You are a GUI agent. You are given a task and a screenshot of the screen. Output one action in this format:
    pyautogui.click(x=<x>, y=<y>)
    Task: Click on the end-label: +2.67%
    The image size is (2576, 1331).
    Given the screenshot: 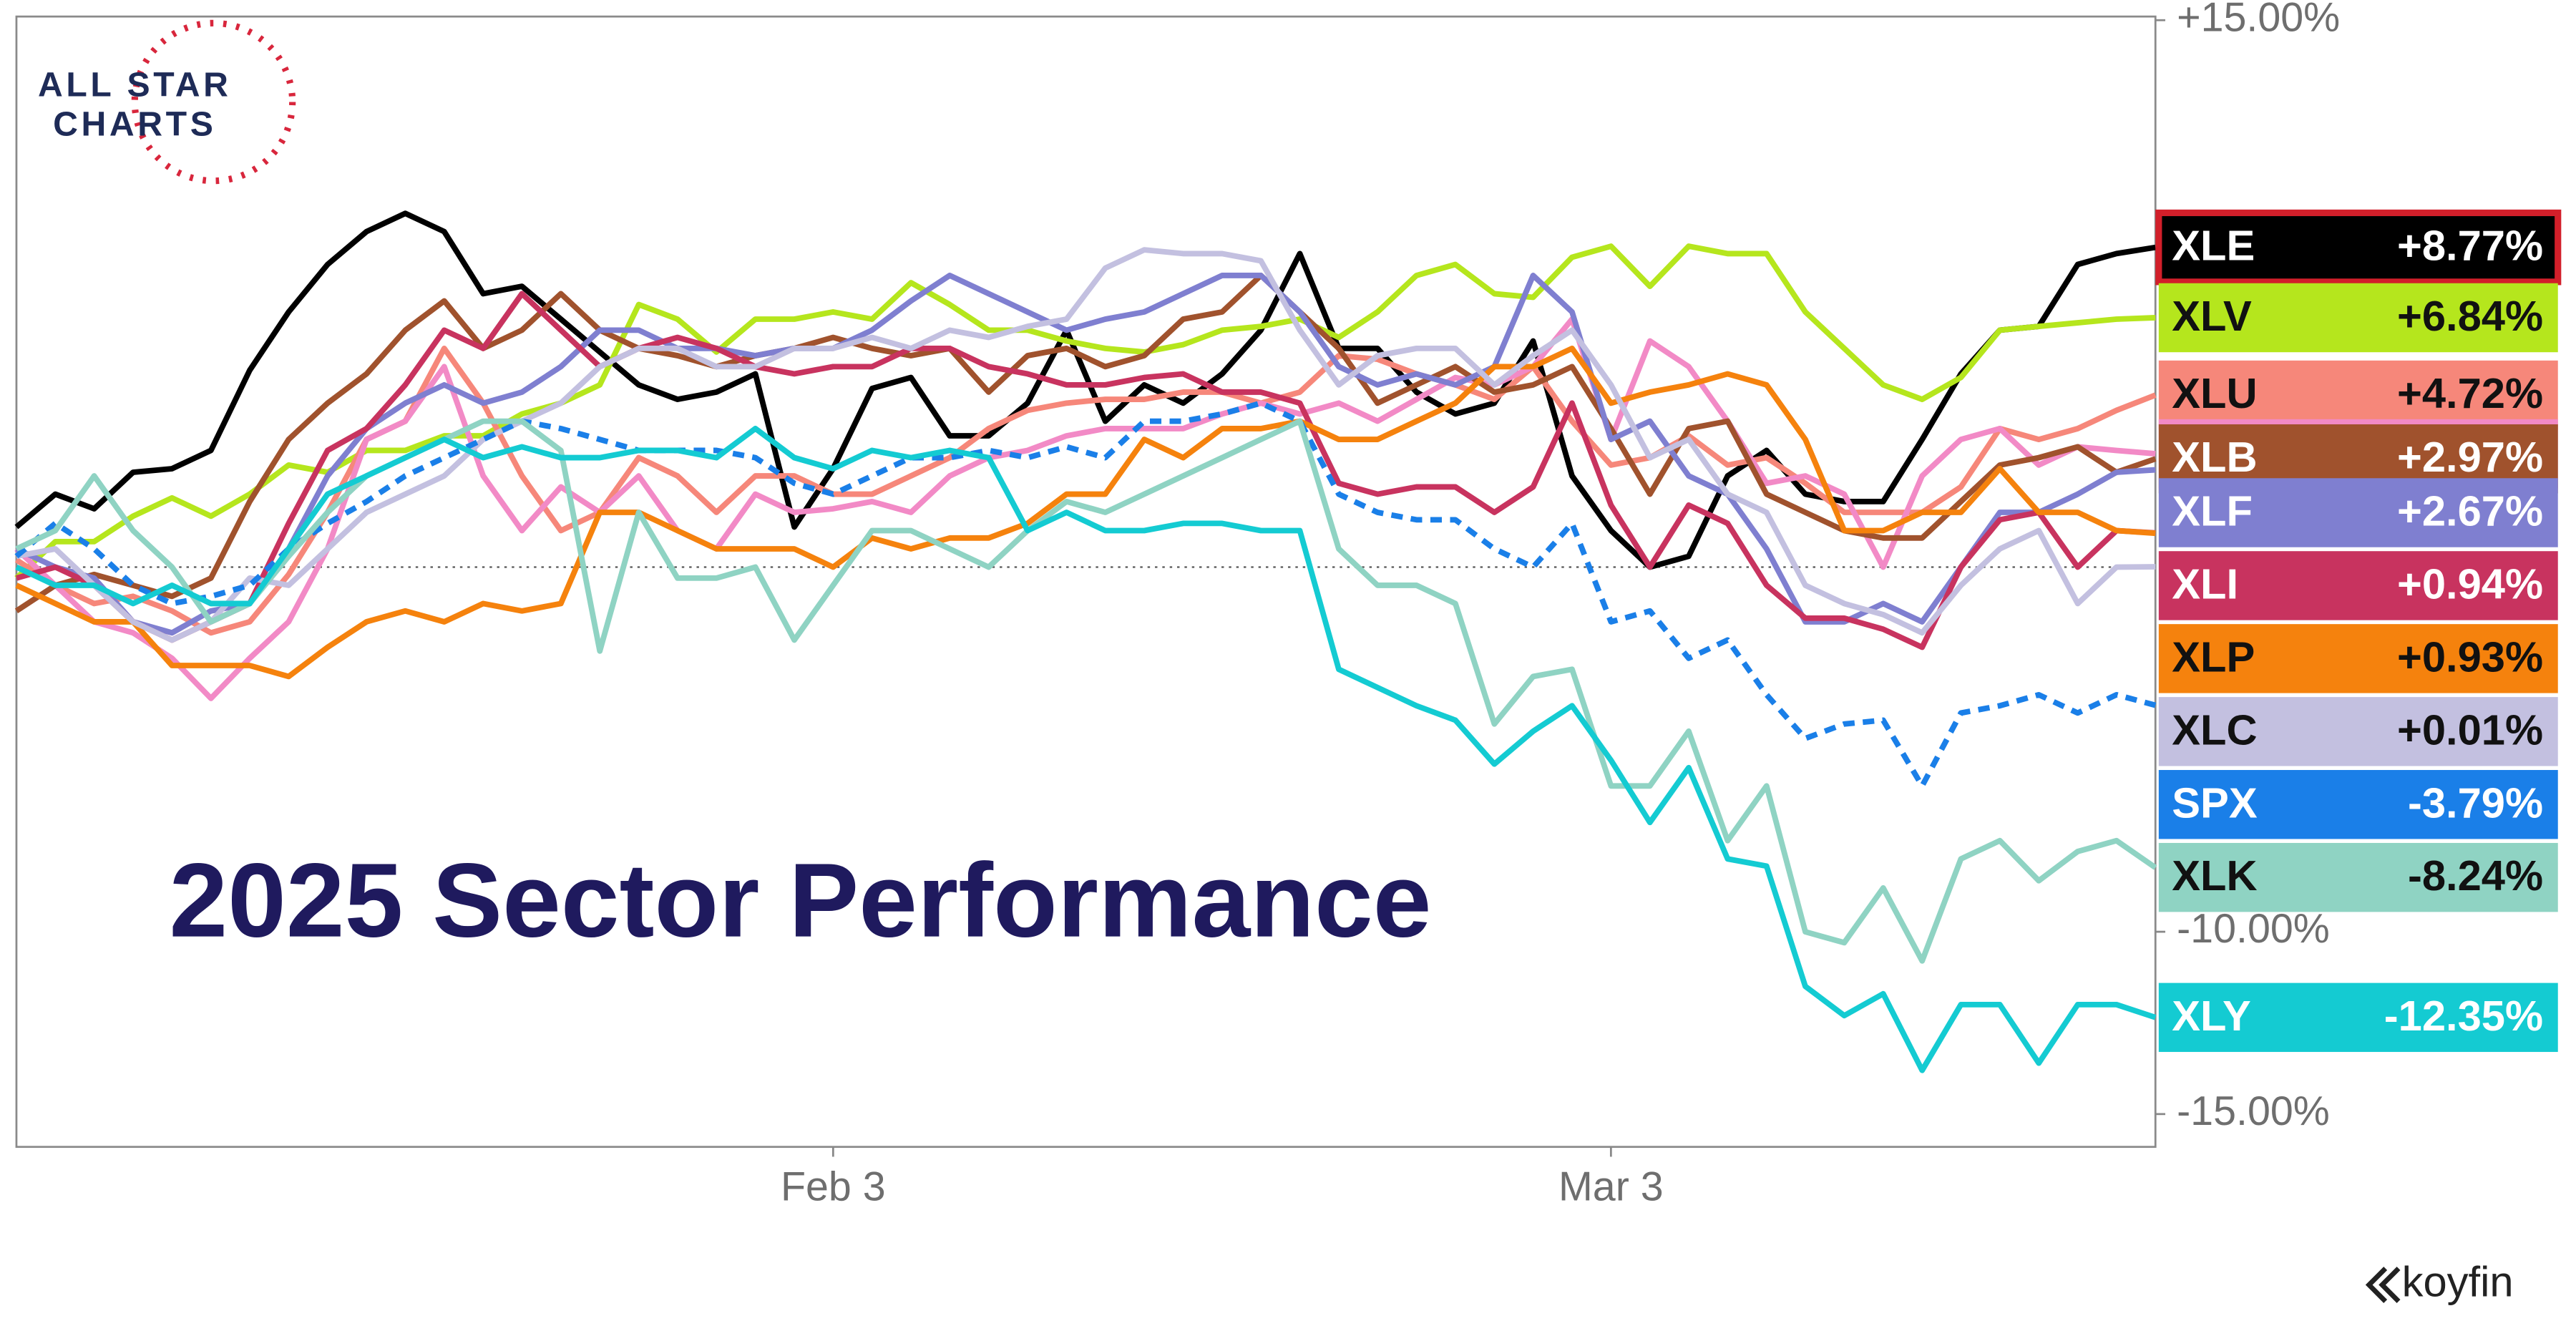 What is the action you would take?
    pyautogui.click(x=2470, y=511)
    